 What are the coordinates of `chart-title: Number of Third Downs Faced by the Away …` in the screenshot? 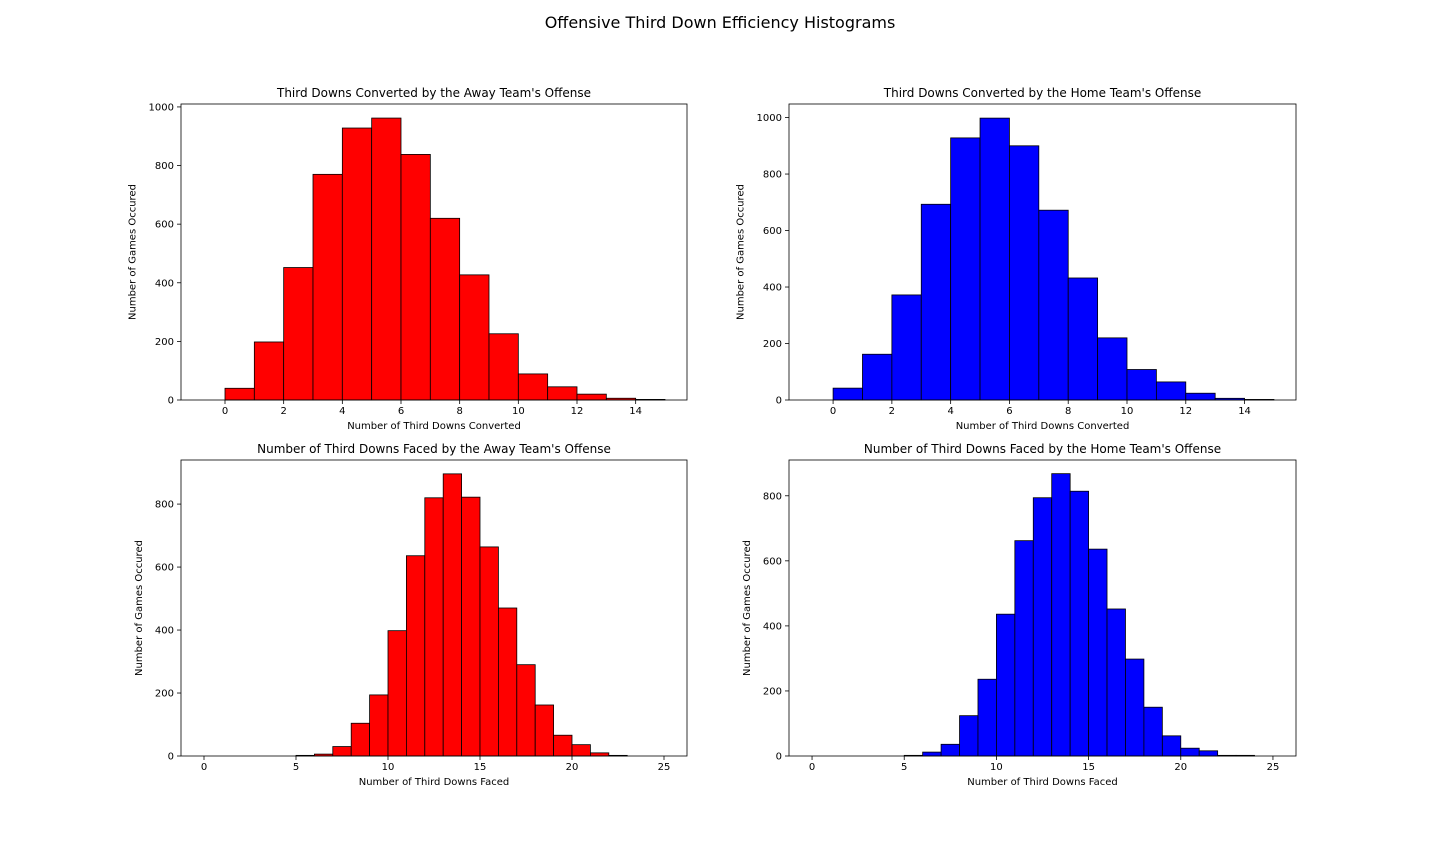 It's located at (434, 449).